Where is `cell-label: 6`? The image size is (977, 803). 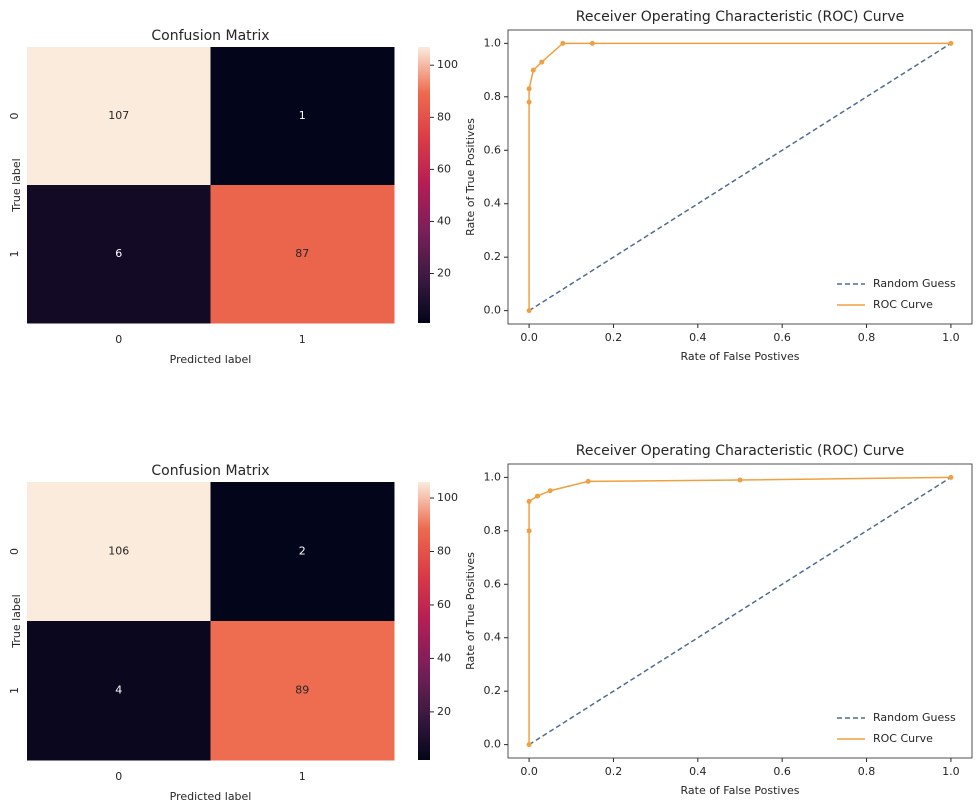
cell-label: 6 is located at coordinates (118, 253).